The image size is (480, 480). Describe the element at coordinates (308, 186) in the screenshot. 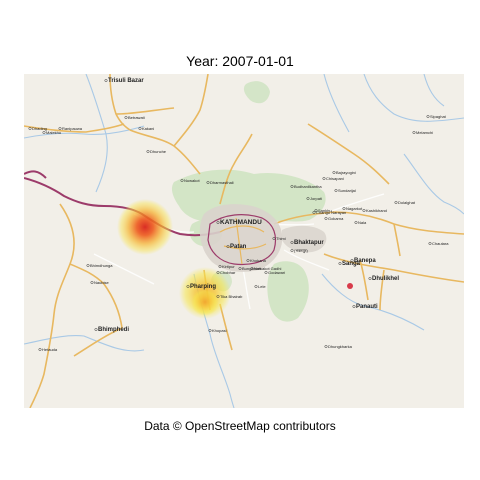

I see `place-label: Budhanilkantha` at that location.